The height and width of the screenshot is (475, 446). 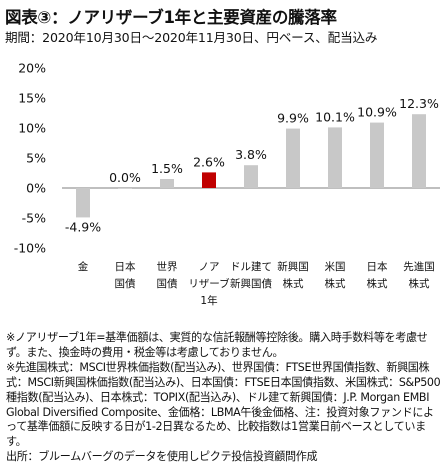 I want to click on y-tick-label: 15%, so click(x=32, y=98).